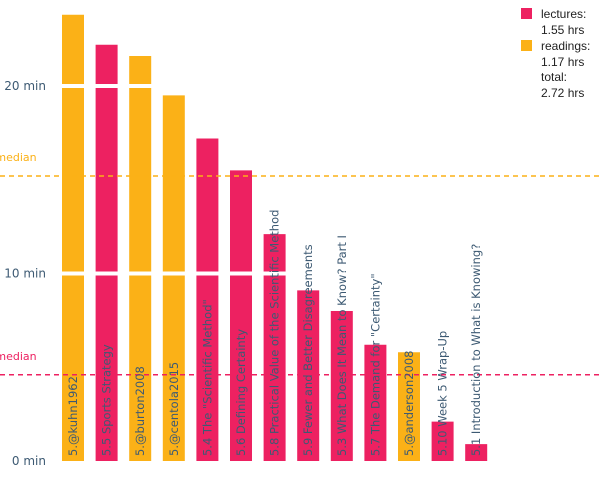 The image size is (600, 480). What do you see at coordinates (174, 409) in the screenshot?
I see `bar-label-5-centola2015: 5.@centola2015` at bounding box center [174, 409].